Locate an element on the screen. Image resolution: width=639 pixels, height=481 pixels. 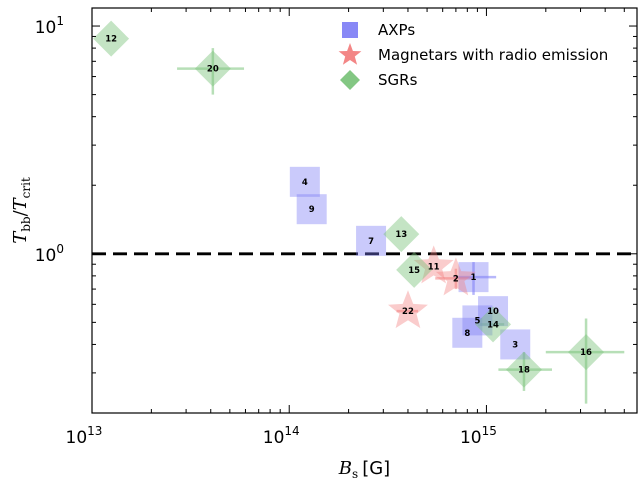
data-point-label: 8 is located at coordinates (467, 334).